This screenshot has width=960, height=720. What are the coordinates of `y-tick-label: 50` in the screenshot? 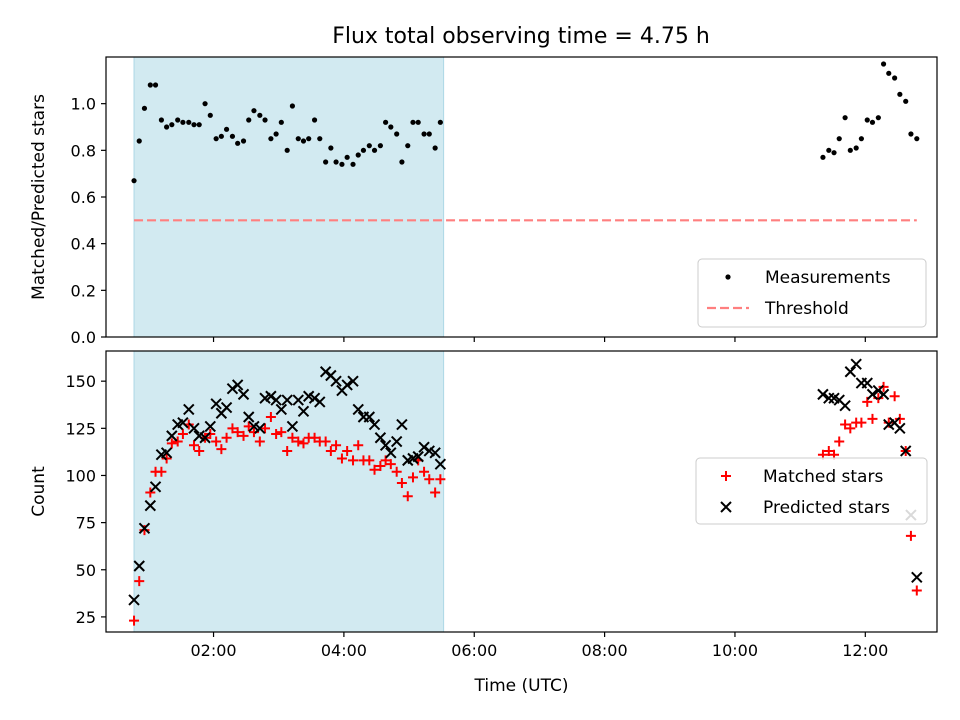 It's located at (86, 570).